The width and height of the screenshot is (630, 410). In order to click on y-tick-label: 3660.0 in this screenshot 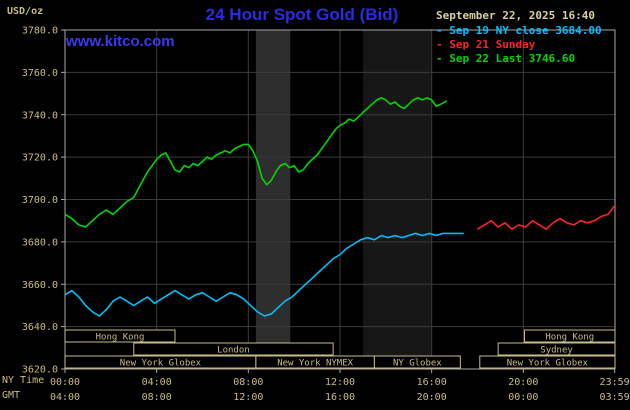, I will do `click(40, 285)`.